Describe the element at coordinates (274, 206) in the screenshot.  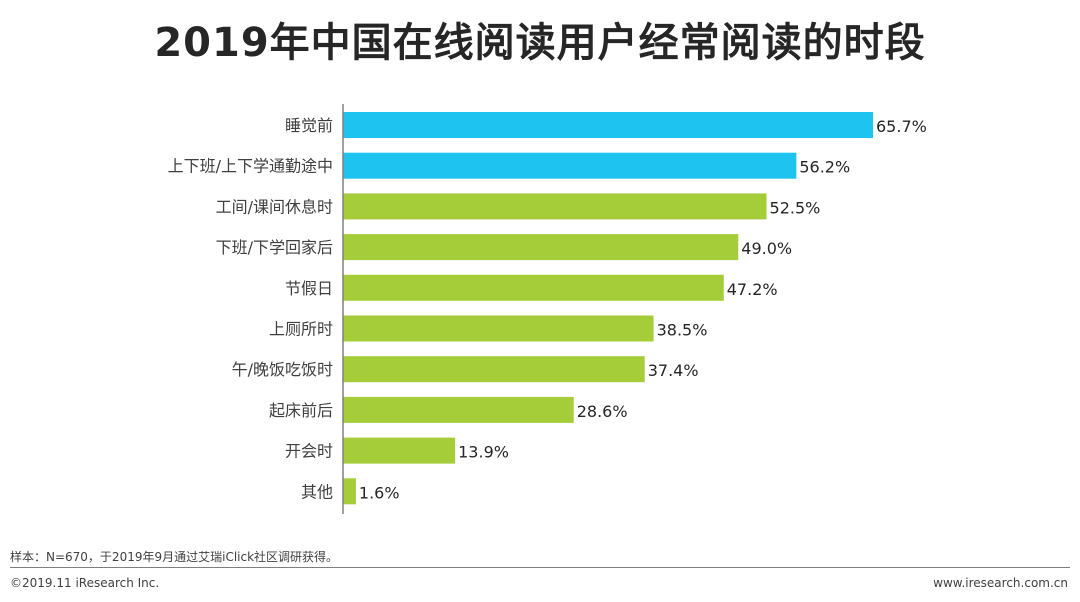
I see `category-label: 工间/课间休息时` at that location.